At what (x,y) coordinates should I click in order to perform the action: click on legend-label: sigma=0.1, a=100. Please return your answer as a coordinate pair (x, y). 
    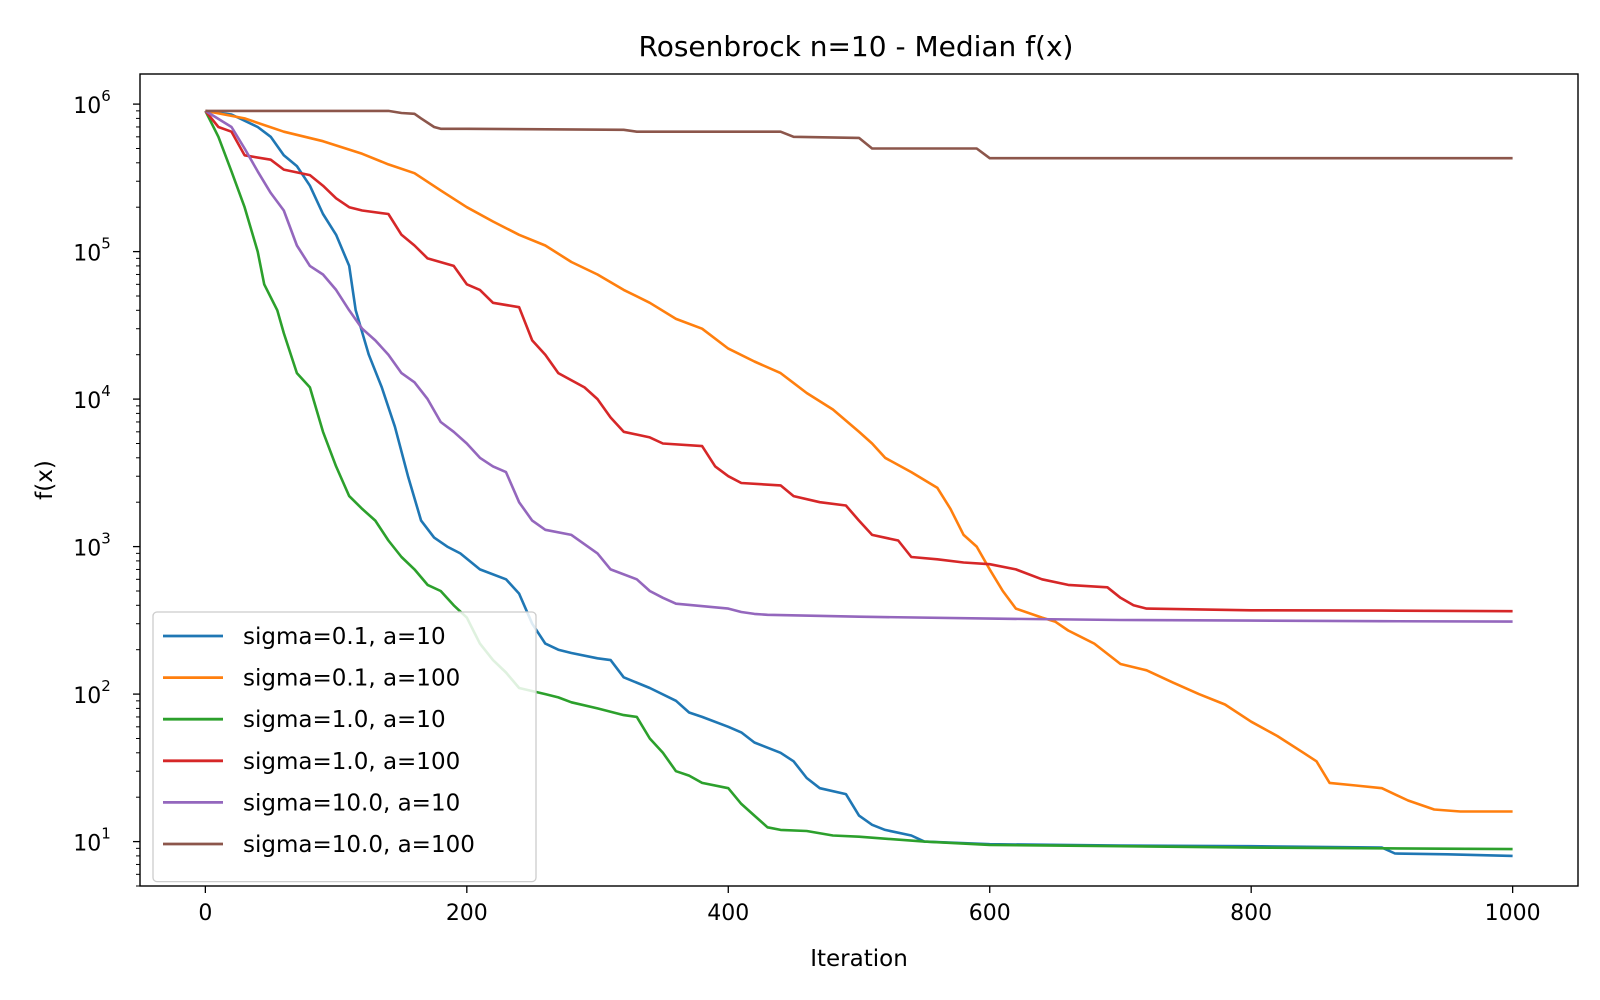
    Looking at the image, I should click on (351, 679).